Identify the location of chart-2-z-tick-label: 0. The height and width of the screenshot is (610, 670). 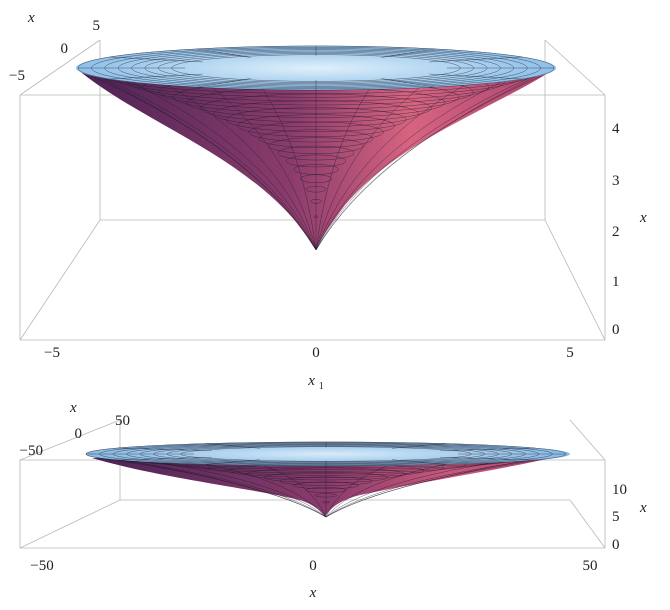
(616, 545).